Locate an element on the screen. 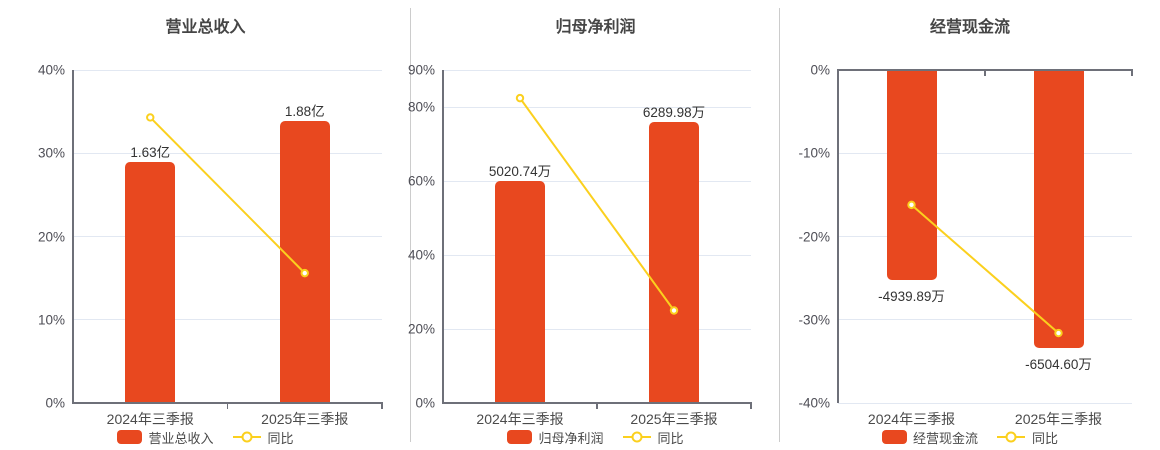 The height and width of the screenshot is (450, 1160). chart-title: 归母净利润 is located at coordinates (595, 27).